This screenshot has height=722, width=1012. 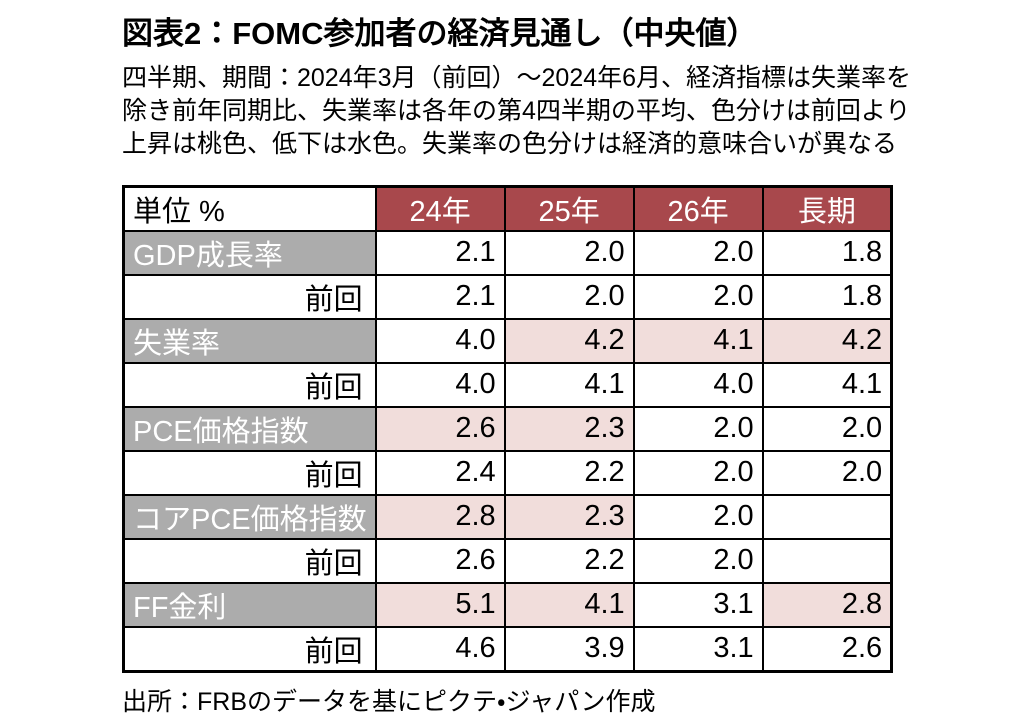 I want to click on figure-title: 図表2：FOMC参加者の経済見通し（中央値）, so click(x=440, y=33).